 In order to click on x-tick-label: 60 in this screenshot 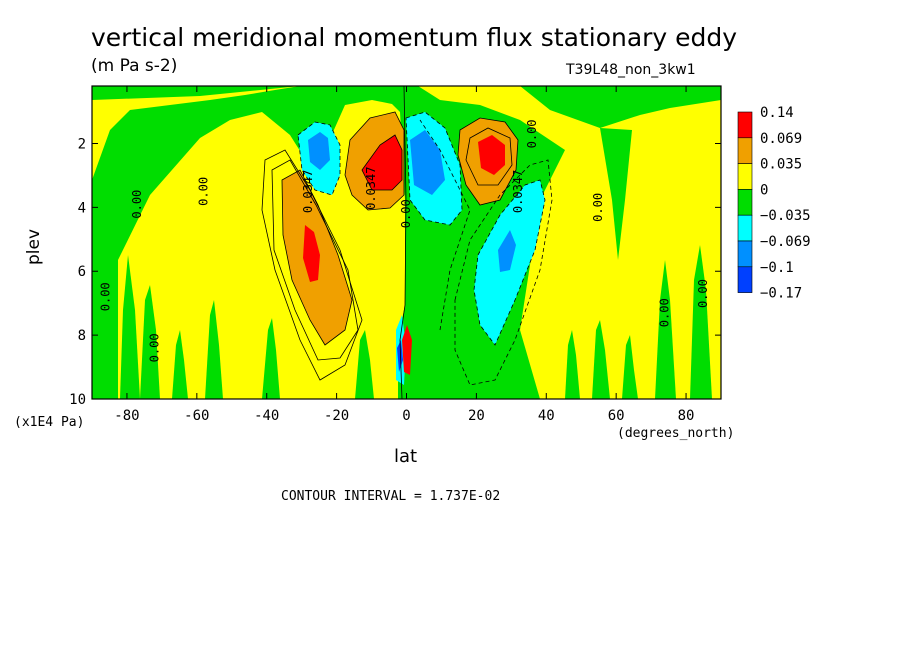, I will do `click(616, 416)`.